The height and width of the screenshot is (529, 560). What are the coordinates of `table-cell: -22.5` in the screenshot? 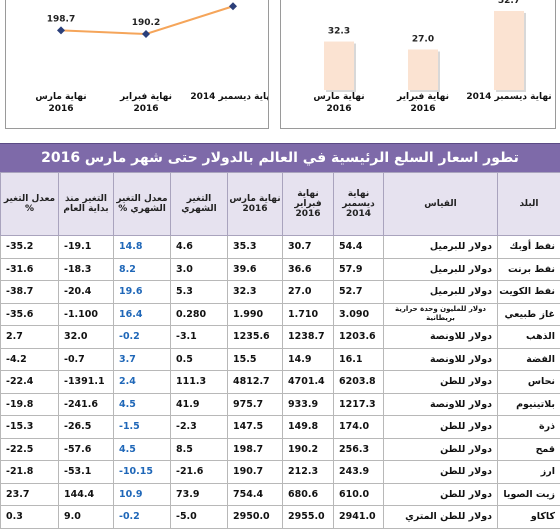 It's located at (30, 449).